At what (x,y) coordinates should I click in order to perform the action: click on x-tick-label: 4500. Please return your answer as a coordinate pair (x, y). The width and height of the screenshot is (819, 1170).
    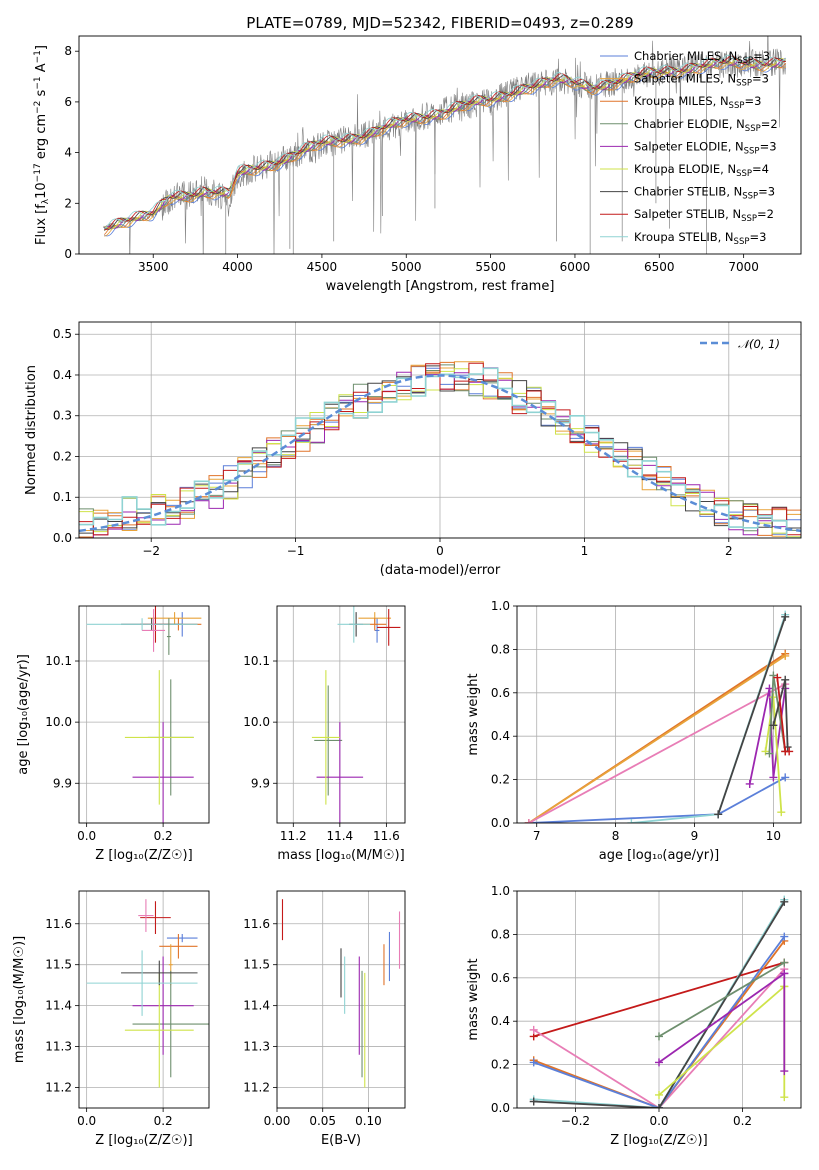
    Looking at the image, I should click on (322, 267).